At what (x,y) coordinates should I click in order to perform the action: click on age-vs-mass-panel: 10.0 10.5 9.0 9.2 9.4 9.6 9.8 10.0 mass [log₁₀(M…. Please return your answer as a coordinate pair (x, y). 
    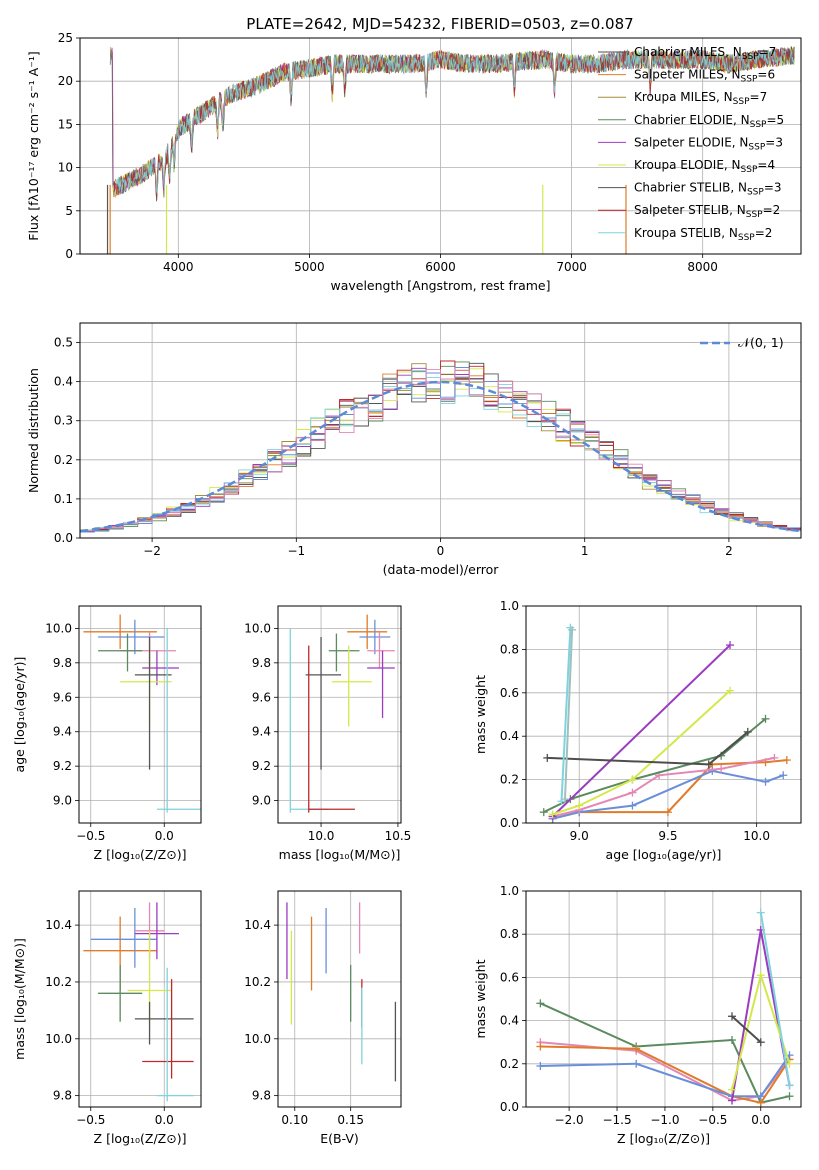
    Looking at the image, I should click on (327, 733).